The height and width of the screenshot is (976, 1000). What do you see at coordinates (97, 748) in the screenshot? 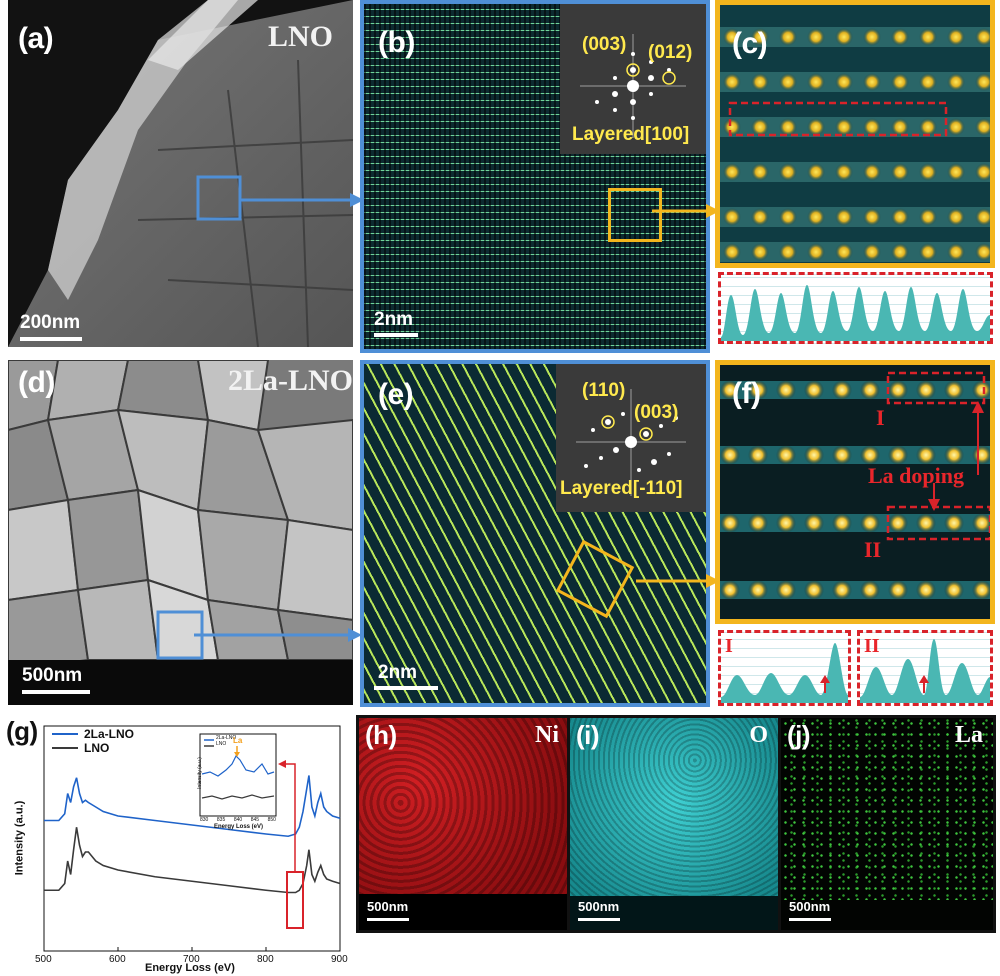
I see `legend-label-lno: LNO` at bounding box center [97, 748].